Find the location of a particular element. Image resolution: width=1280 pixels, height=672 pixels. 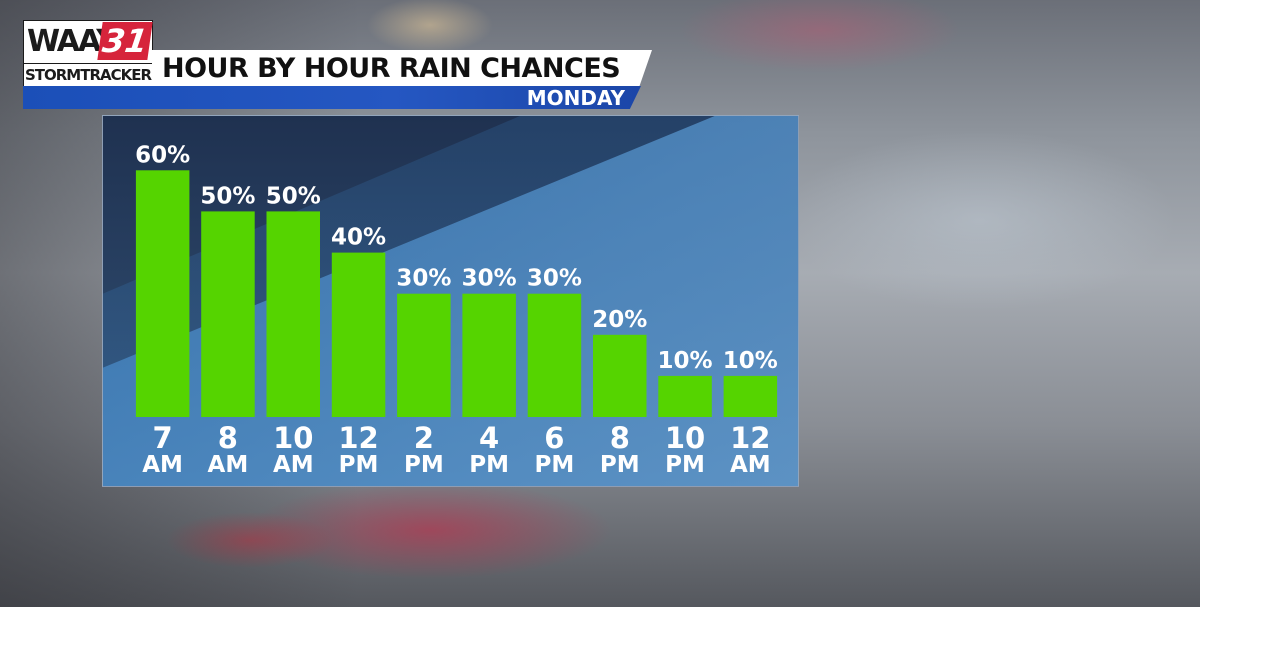

x-tick-ampm-2: AM is located at coordinates (293, 465).